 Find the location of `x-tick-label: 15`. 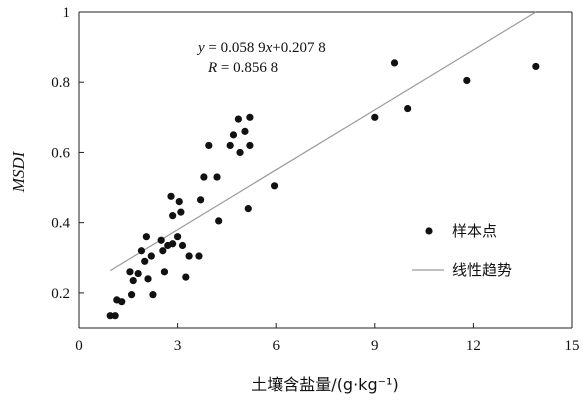

x-tick-label: 15 is located at coordinates (572, 346).